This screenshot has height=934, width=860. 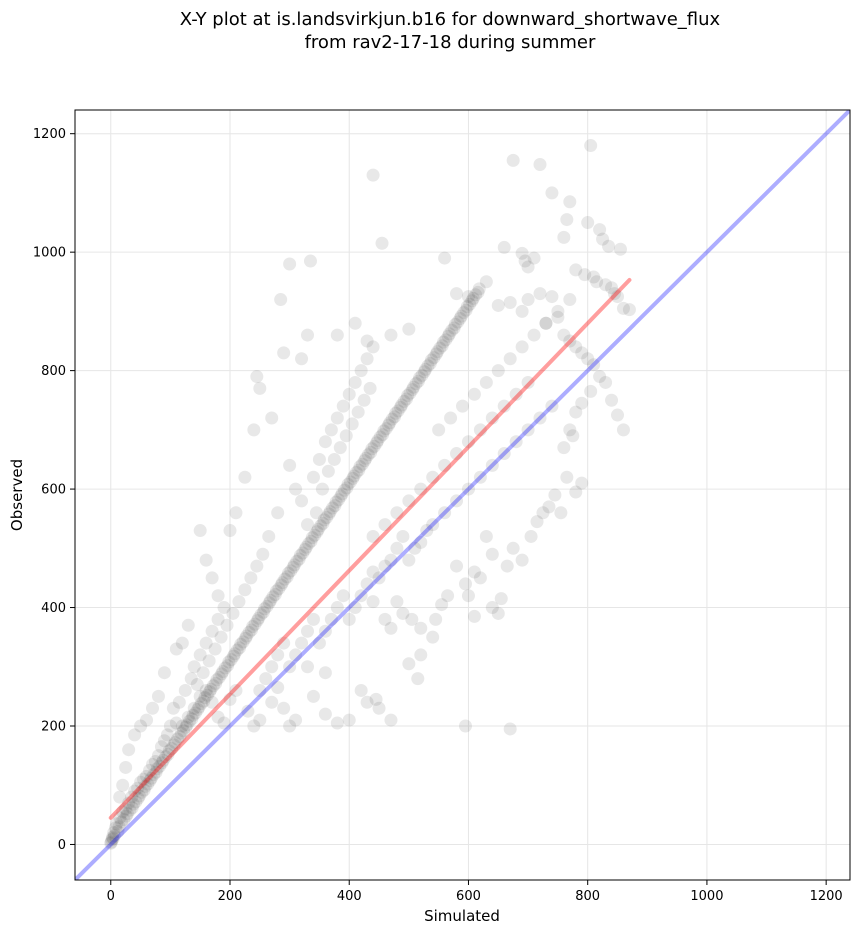 What do you see at coordinates (462, 916) in the screenshot?
I see `x-axis-label: Simulated` at bounding box center [462, 916].